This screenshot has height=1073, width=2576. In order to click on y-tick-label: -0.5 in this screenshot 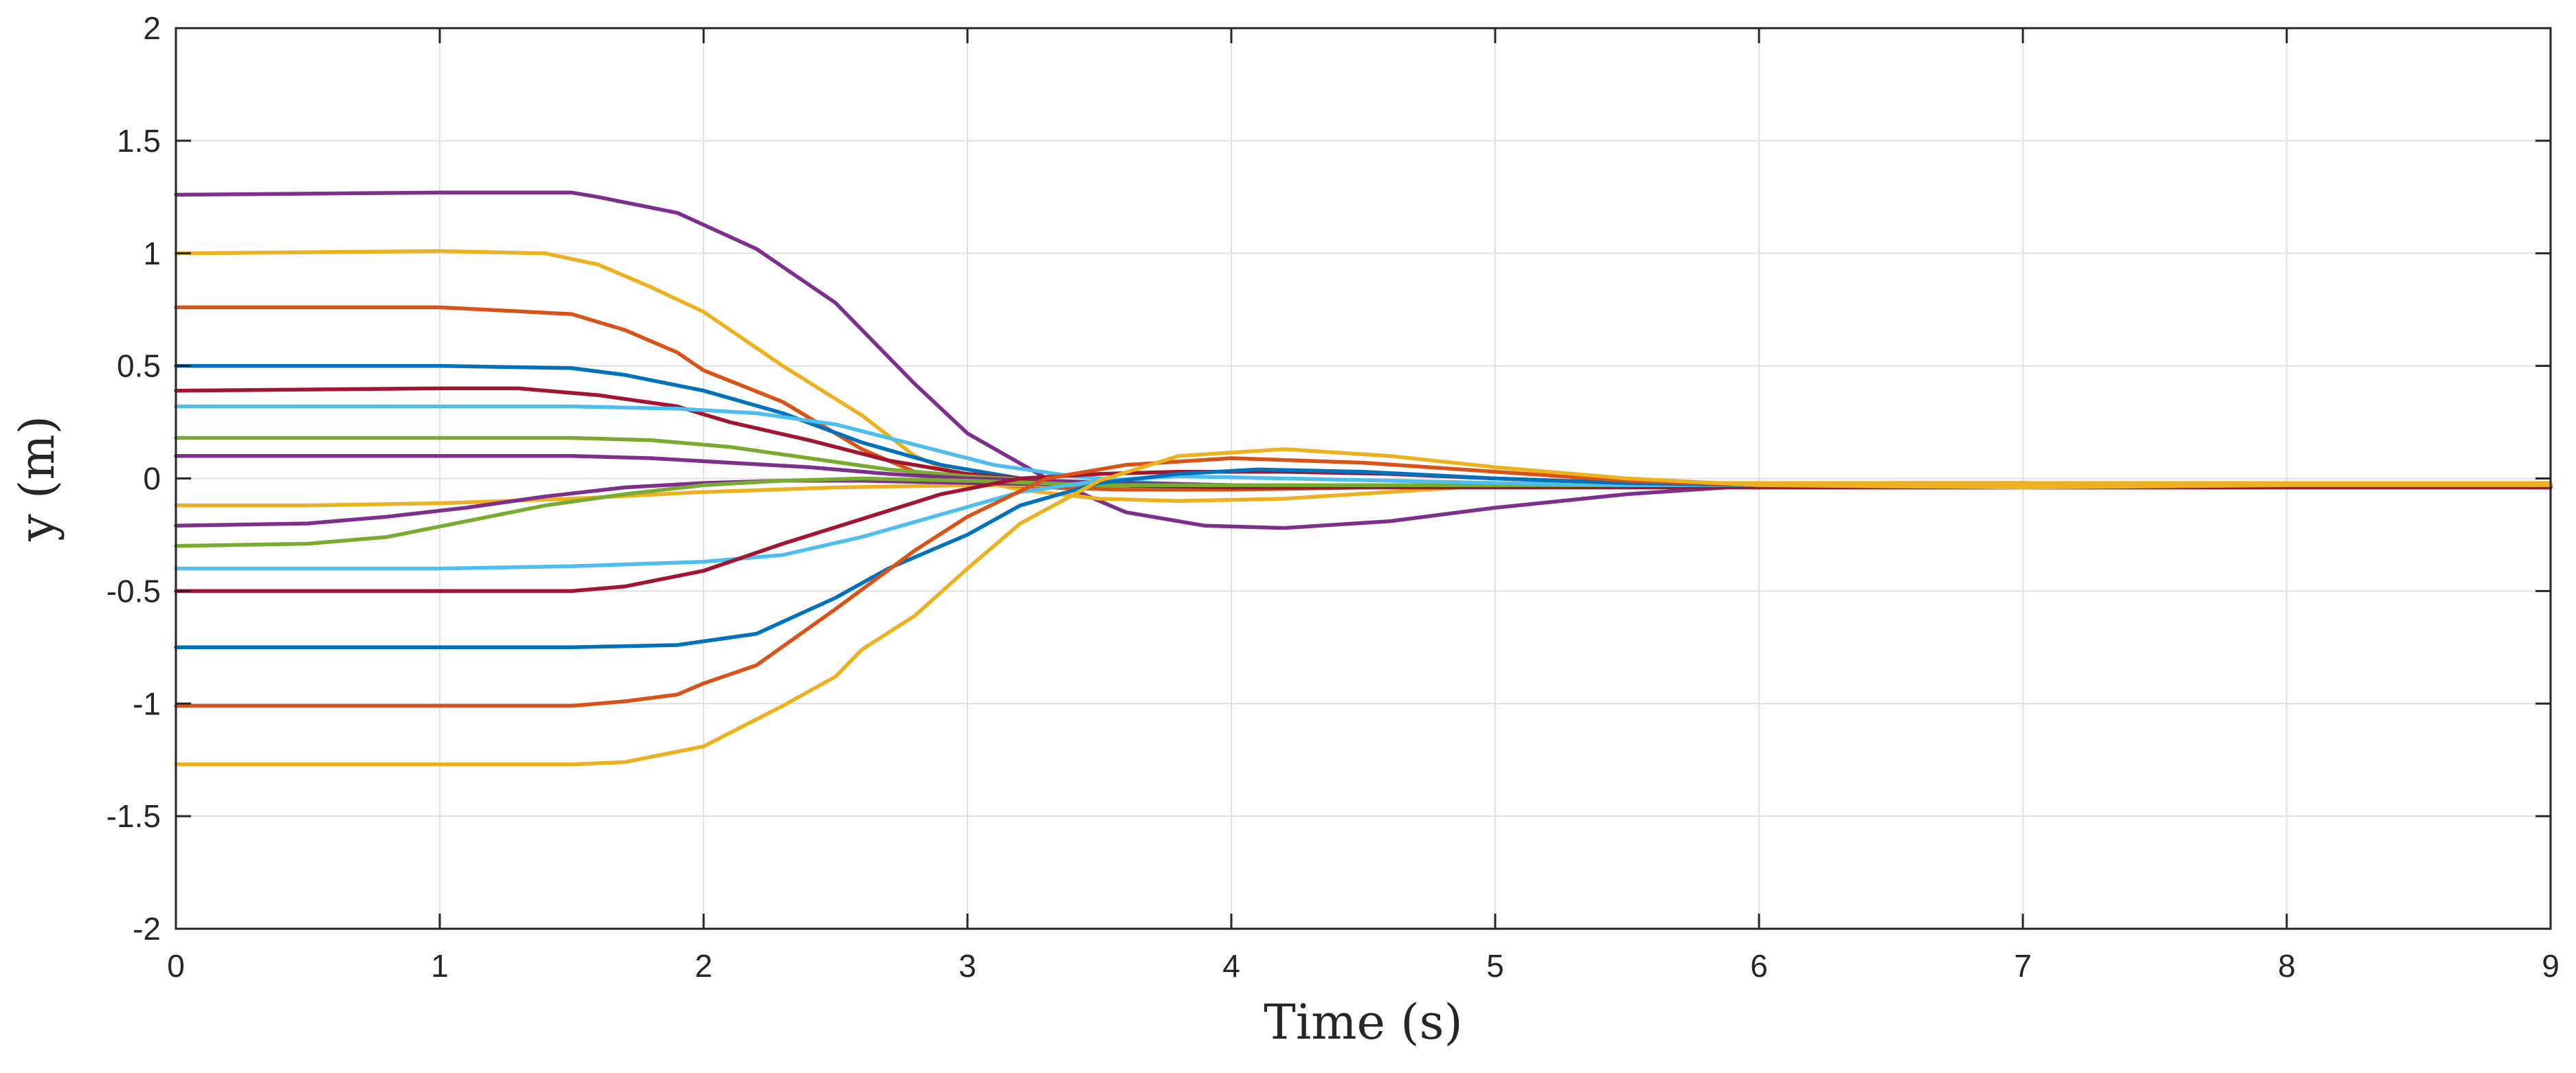, I will do `click(134, 591)`.